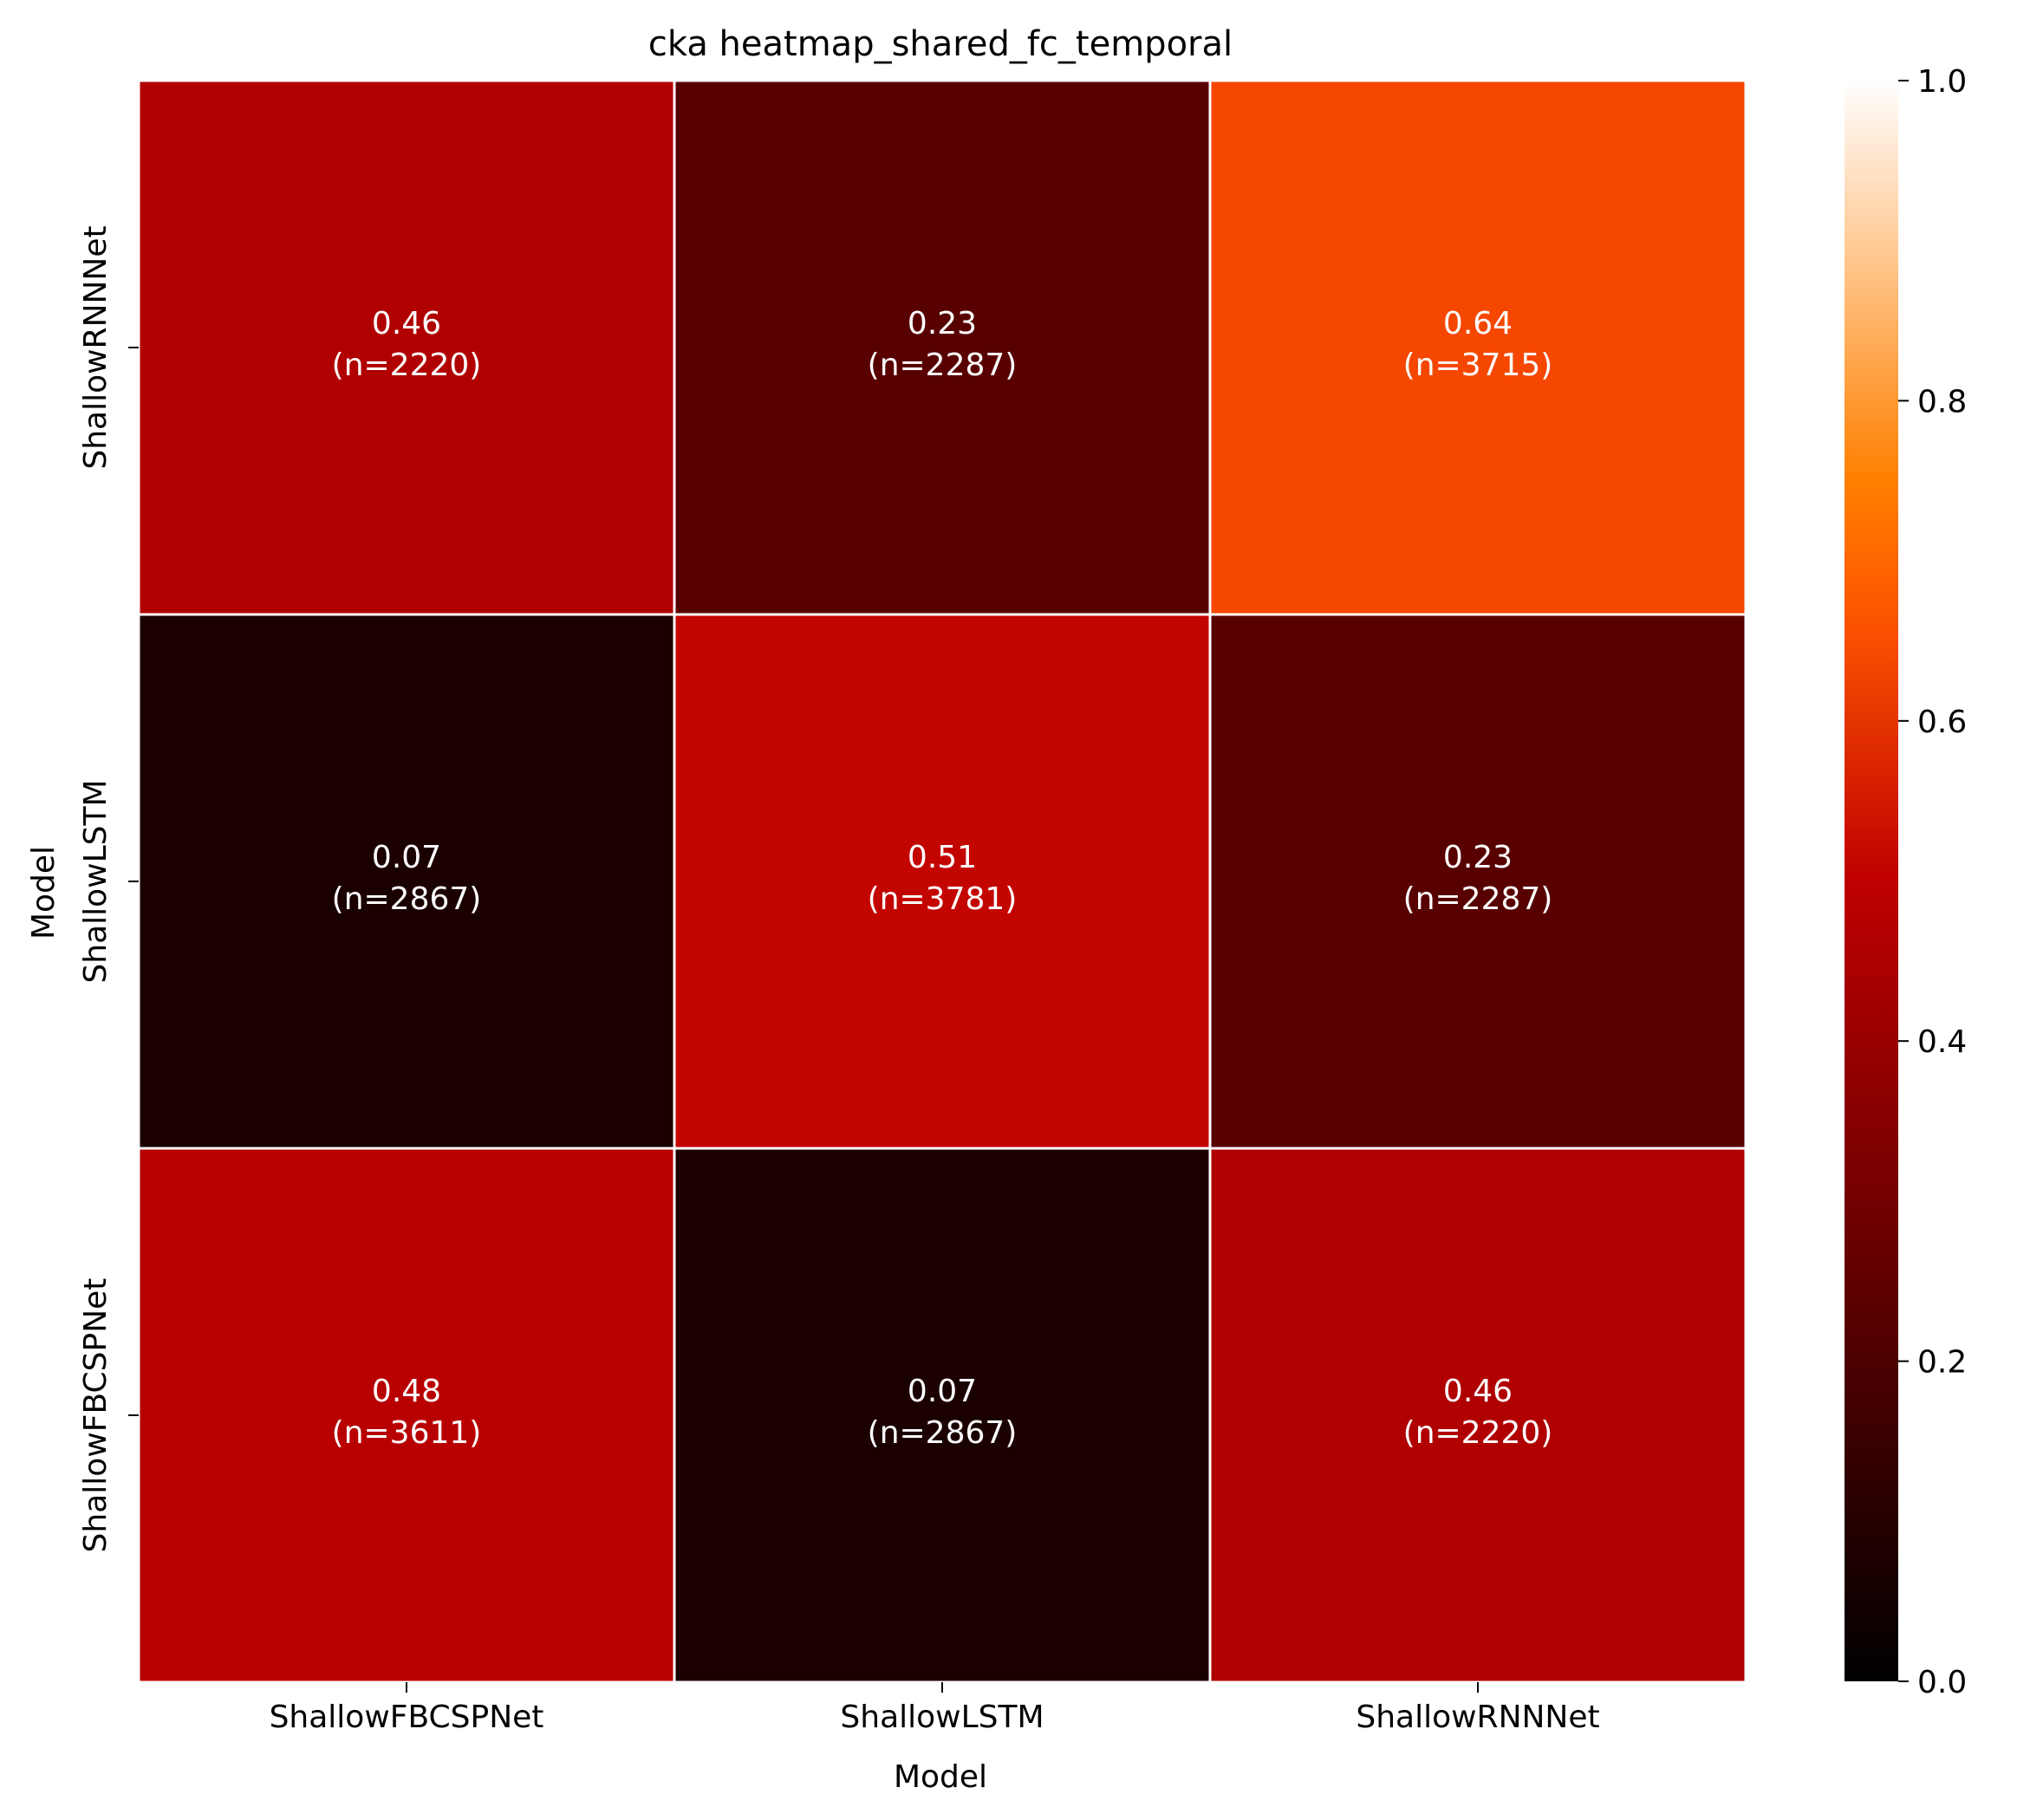  Describe the element at coordinates (96, 881) in the screenshot. I see `y-tick-label: ShallowLSTM` at that location.